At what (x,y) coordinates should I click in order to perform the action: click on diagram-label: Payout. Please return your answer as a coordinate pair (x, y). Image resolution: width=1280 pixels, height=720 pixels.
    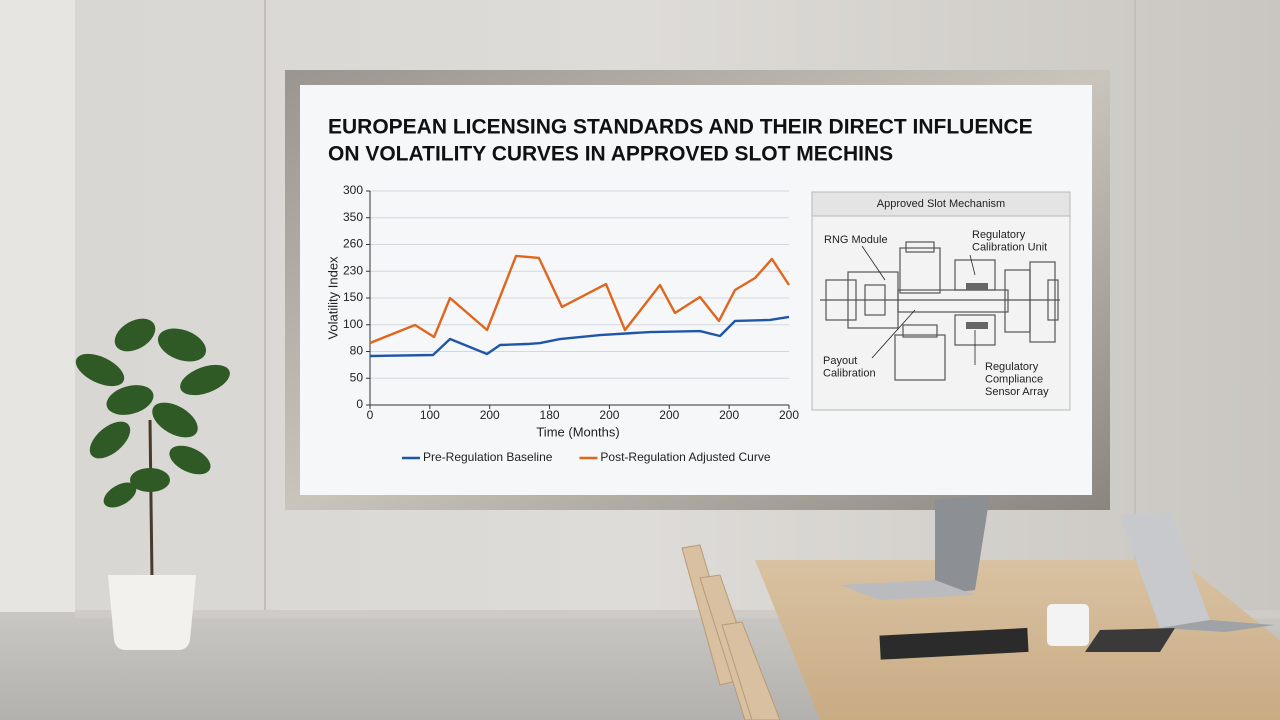
    Looking at the image, I should click on (840, 361).